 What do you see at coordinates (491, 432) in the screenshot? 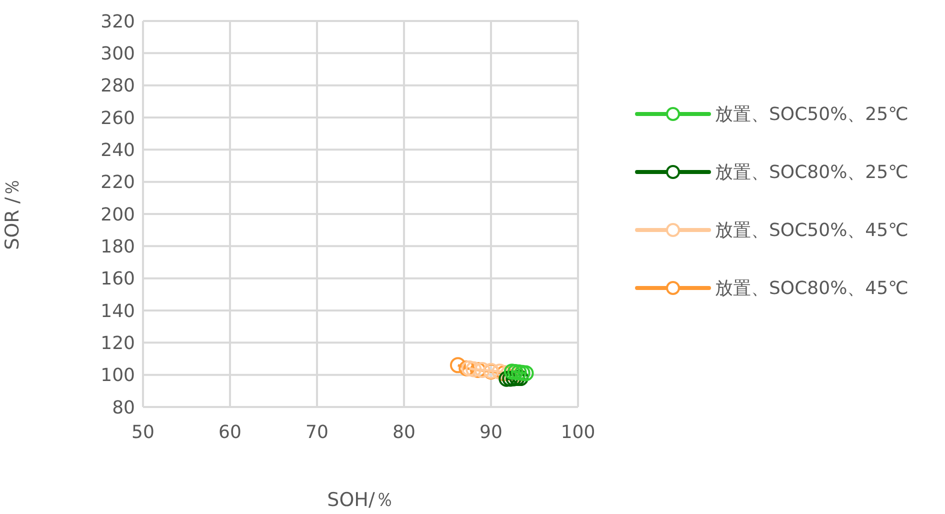
I see `x-tick-label: 90` at bounding box center [491, 432].